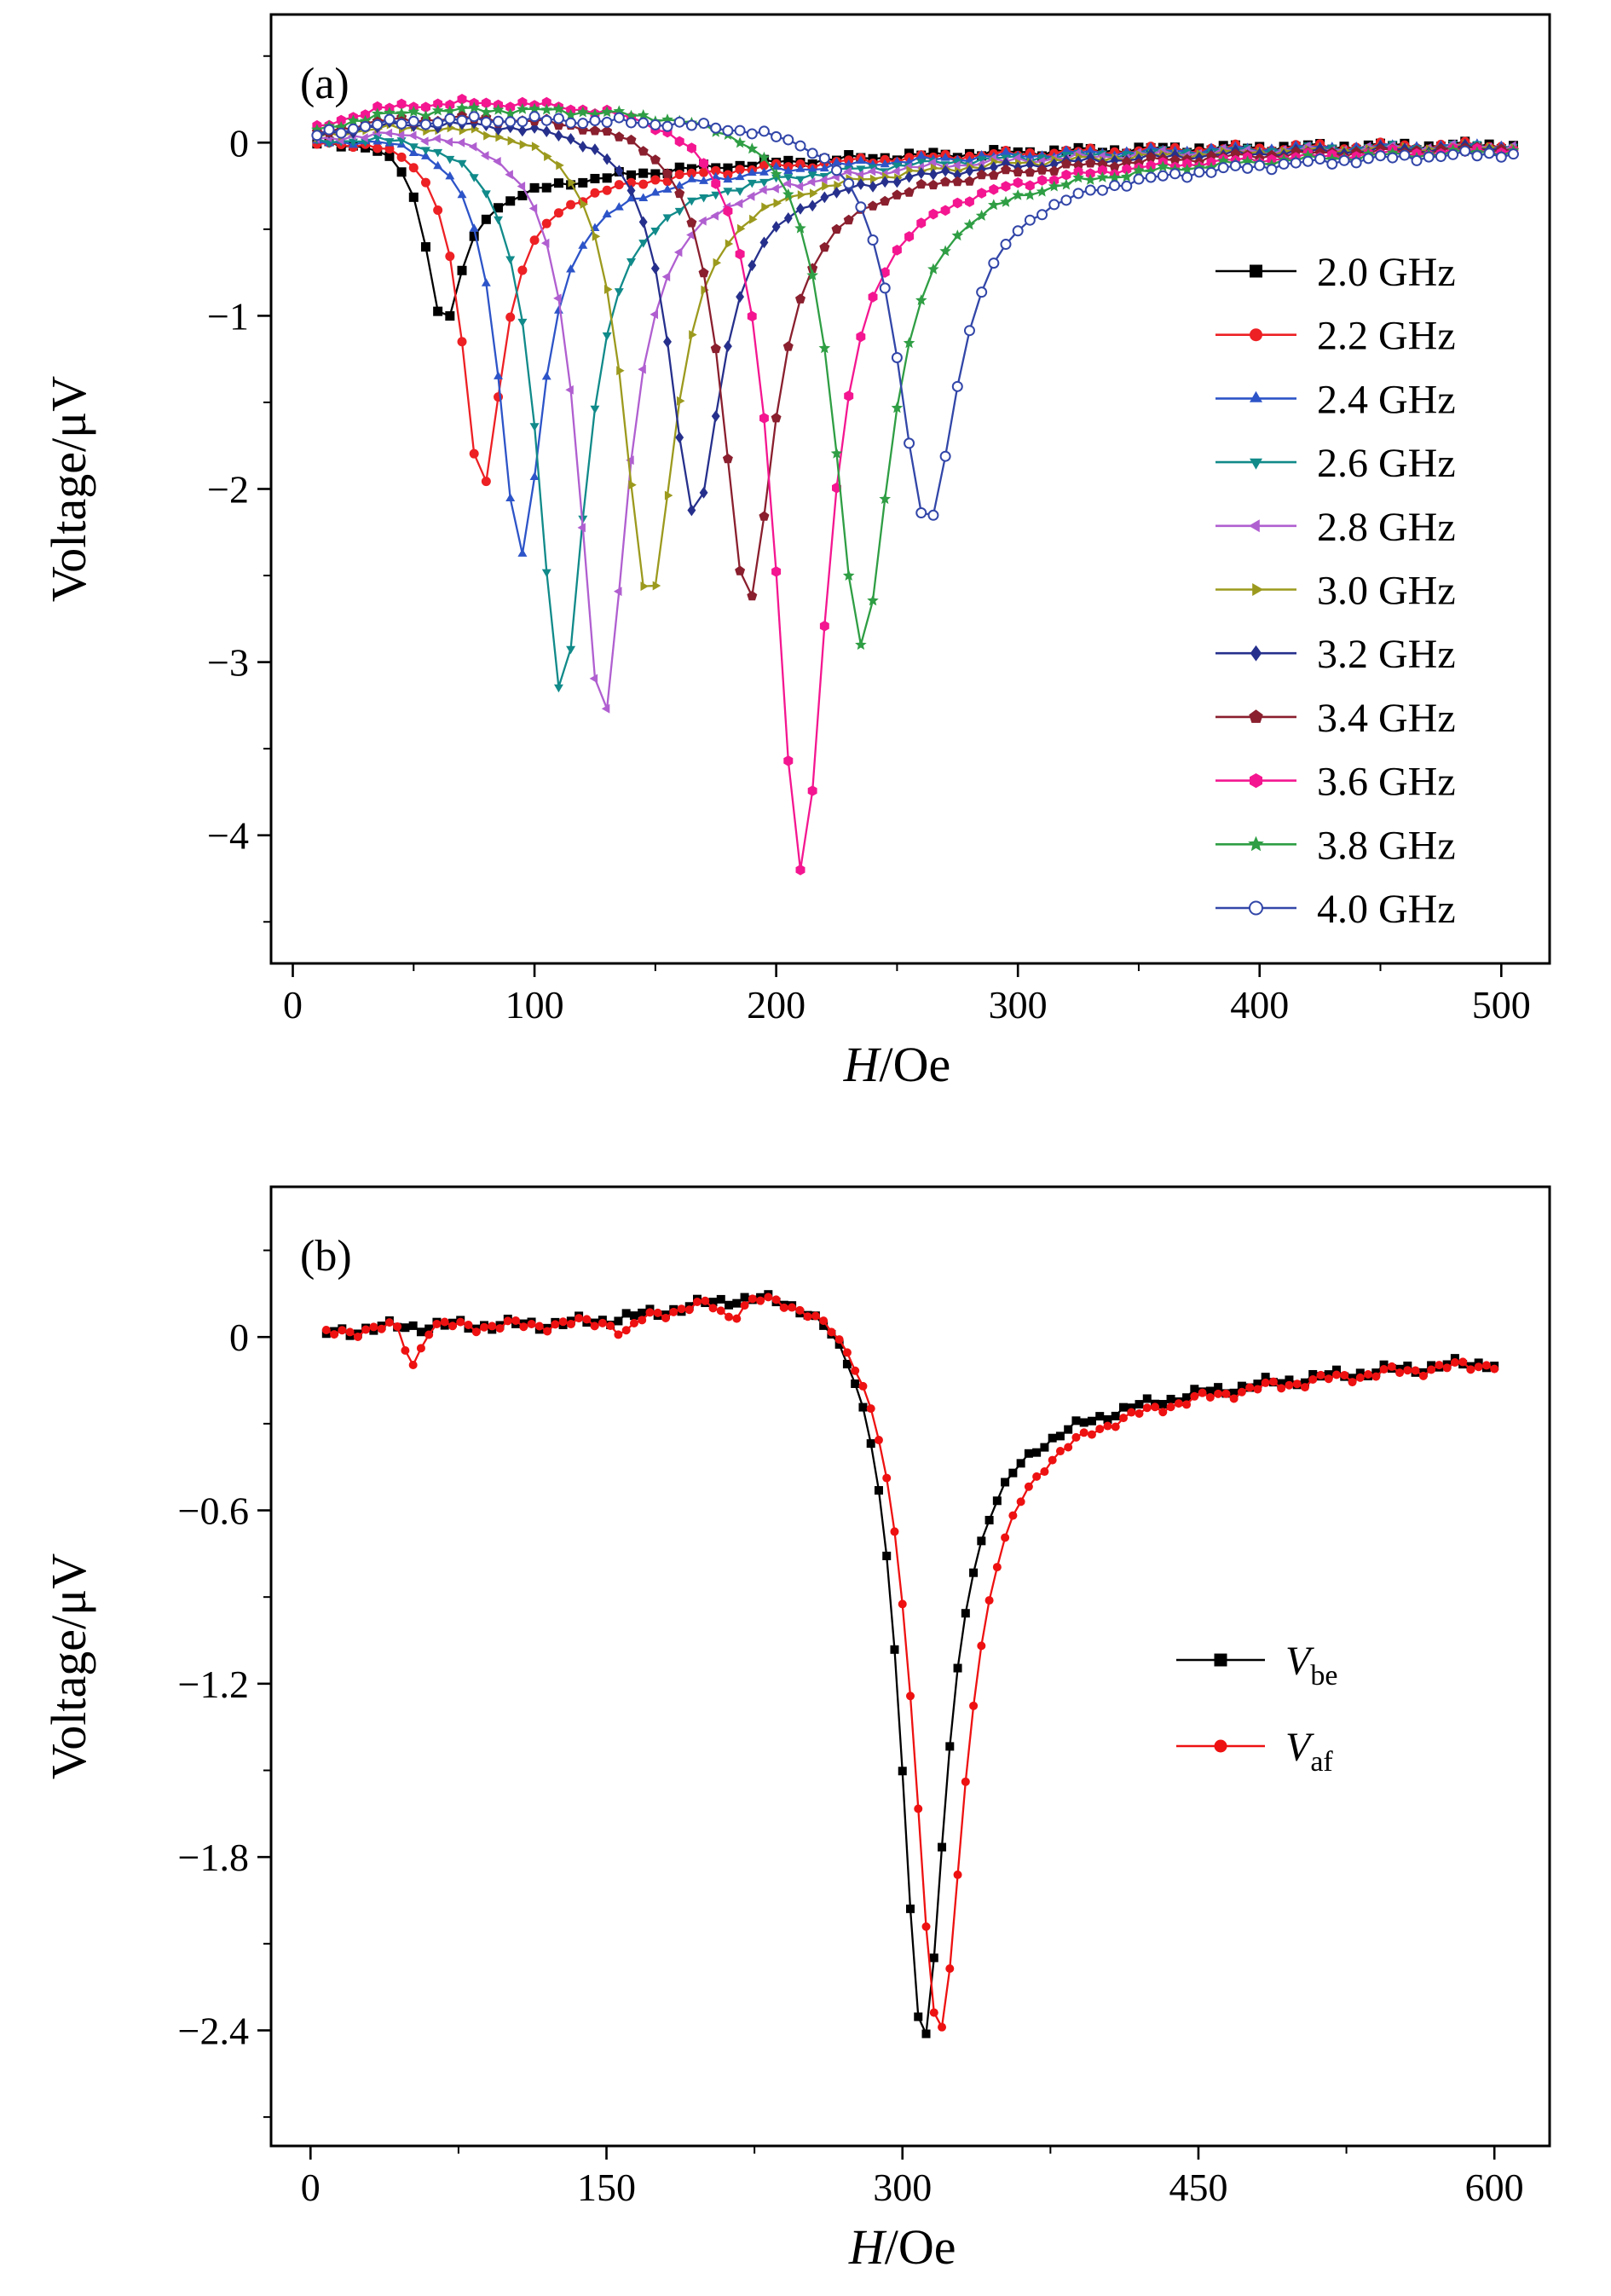  Describe the element at coordinates (897, 1065) in the screenshot. I see `panel-a-xlabel: H/Oe` at that location.